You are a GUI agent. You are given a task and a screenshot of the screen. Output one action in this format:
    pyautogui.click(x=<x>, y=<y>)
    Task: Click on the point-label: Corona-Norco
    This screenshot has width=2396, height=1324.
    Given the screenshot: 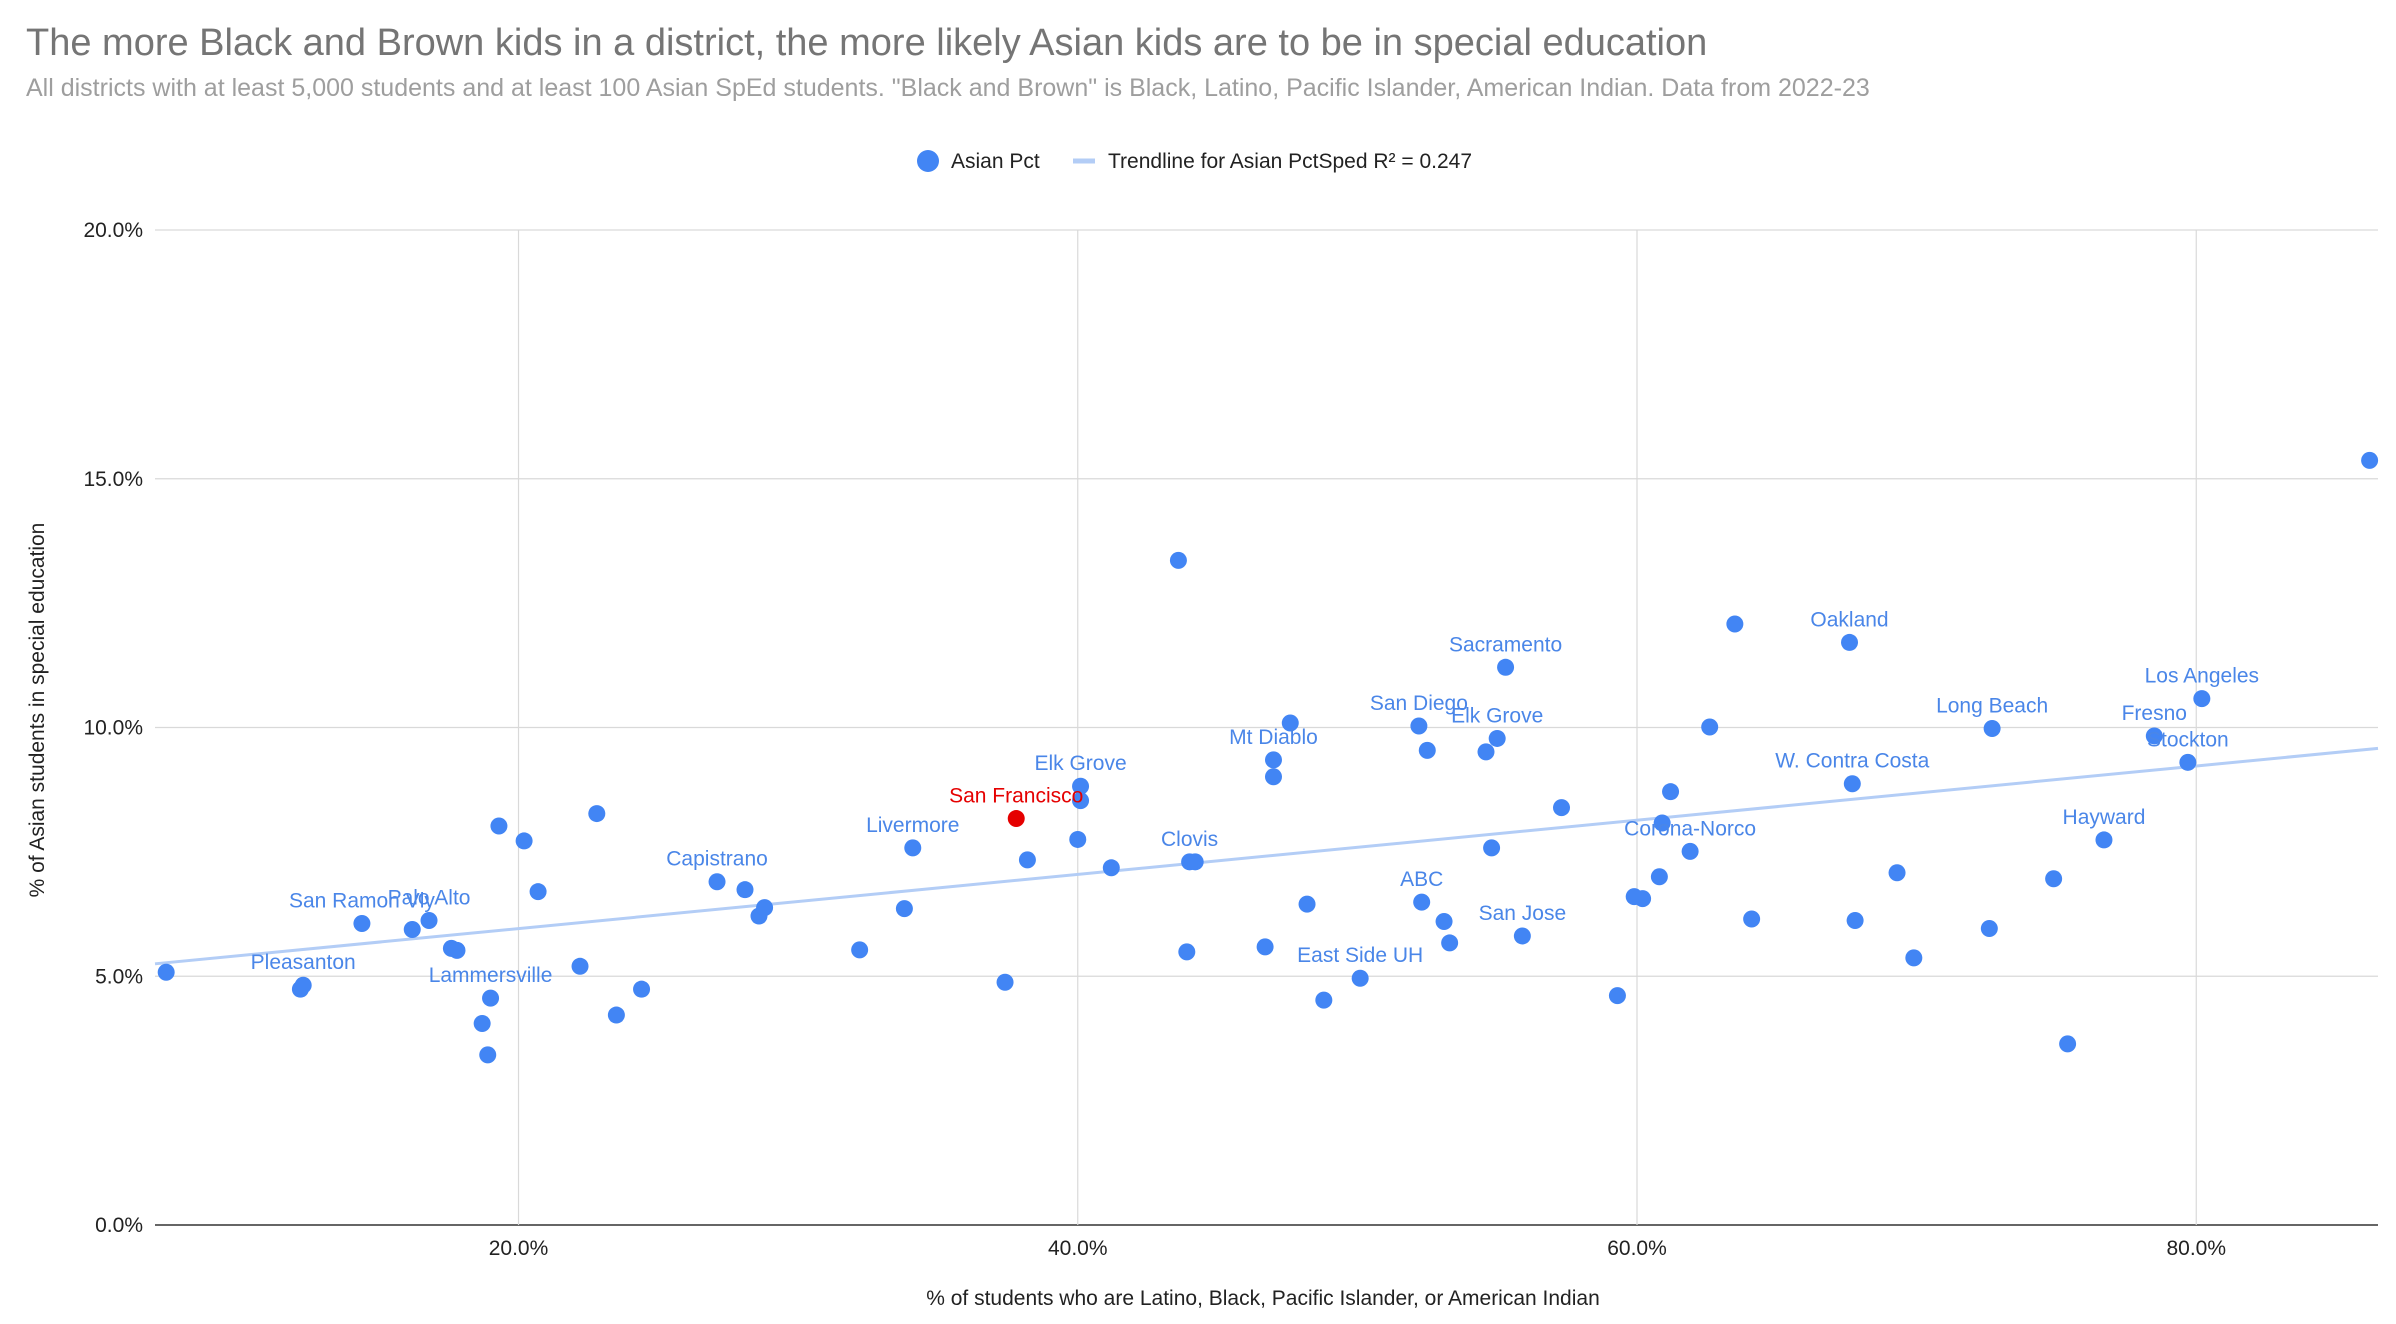 What is the action you would take?
    pyautogui.click(x=1690, y=828)
    